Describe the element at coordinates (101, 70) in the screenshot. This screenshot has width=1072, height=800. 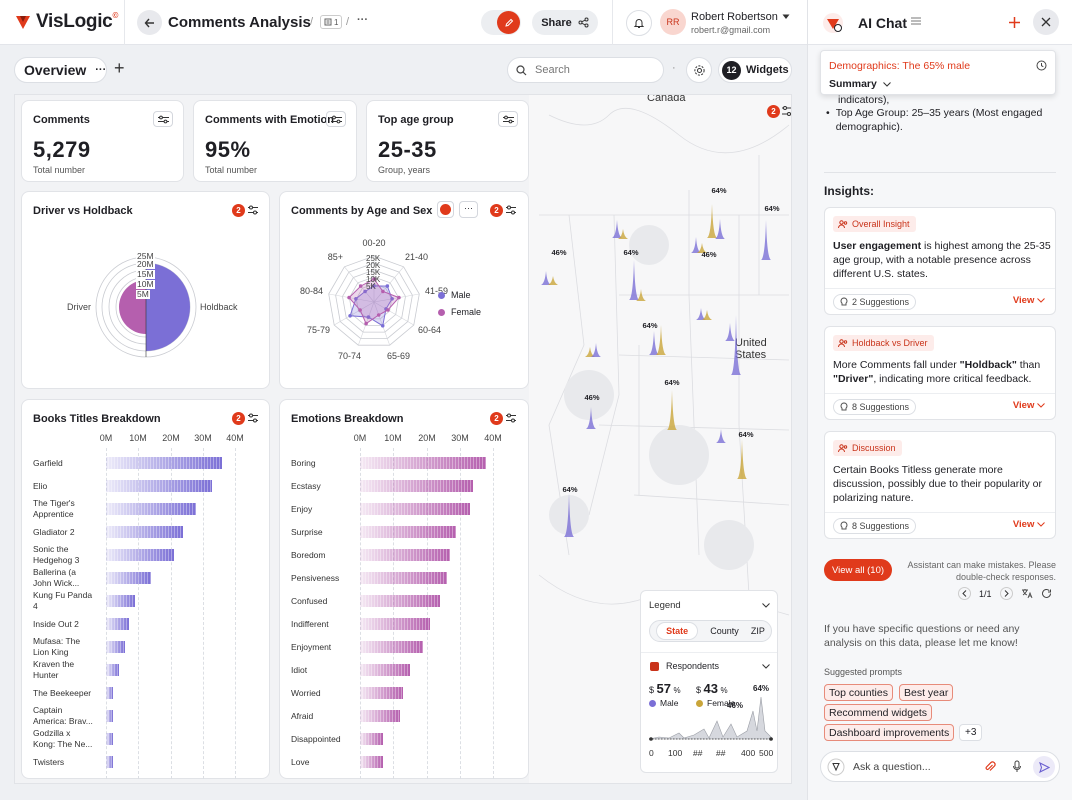
I see `tab-more-button: ···` at that location.